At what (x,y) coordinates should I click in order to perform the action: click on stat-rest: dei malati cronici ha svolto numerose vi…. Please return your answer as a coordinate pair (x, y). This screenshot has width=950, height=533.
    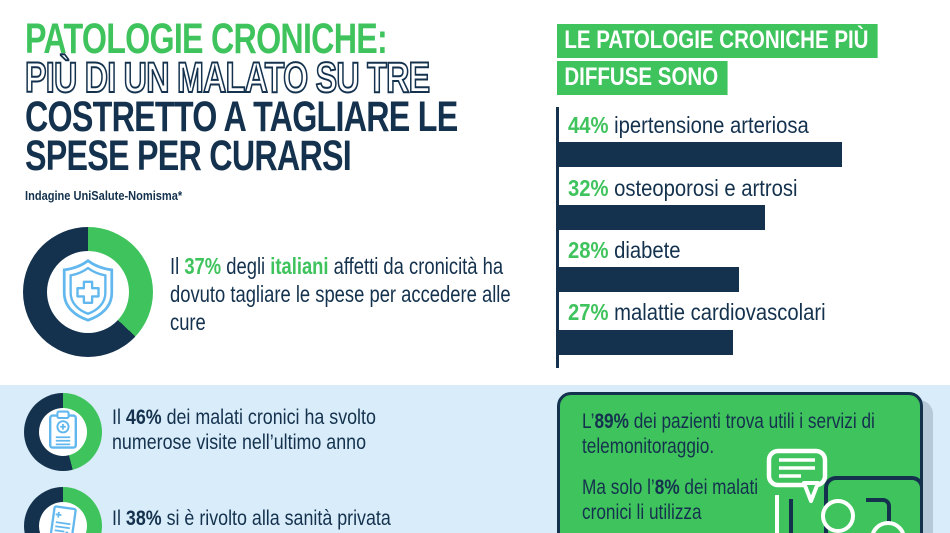
    Looking at the image, I should click on (244, 430).